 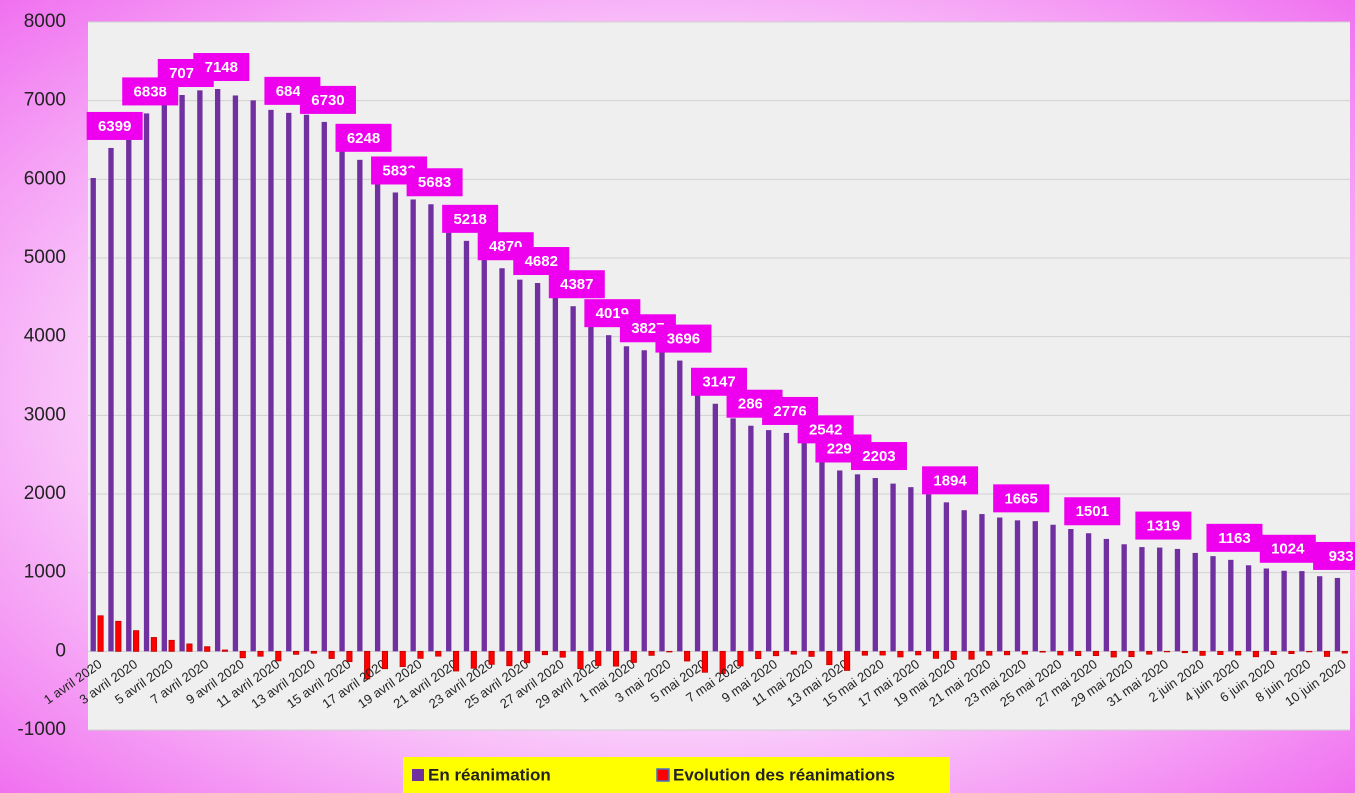 I want to click on y-tick-label: 6000, so click(x=45, y=178).